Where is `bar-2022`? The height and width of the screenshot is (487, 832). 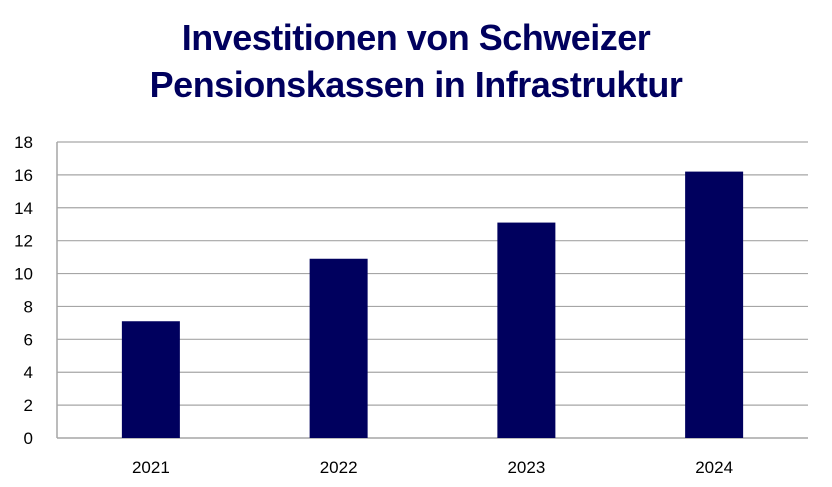
bar-2022 is located at coordinates (338, 348).